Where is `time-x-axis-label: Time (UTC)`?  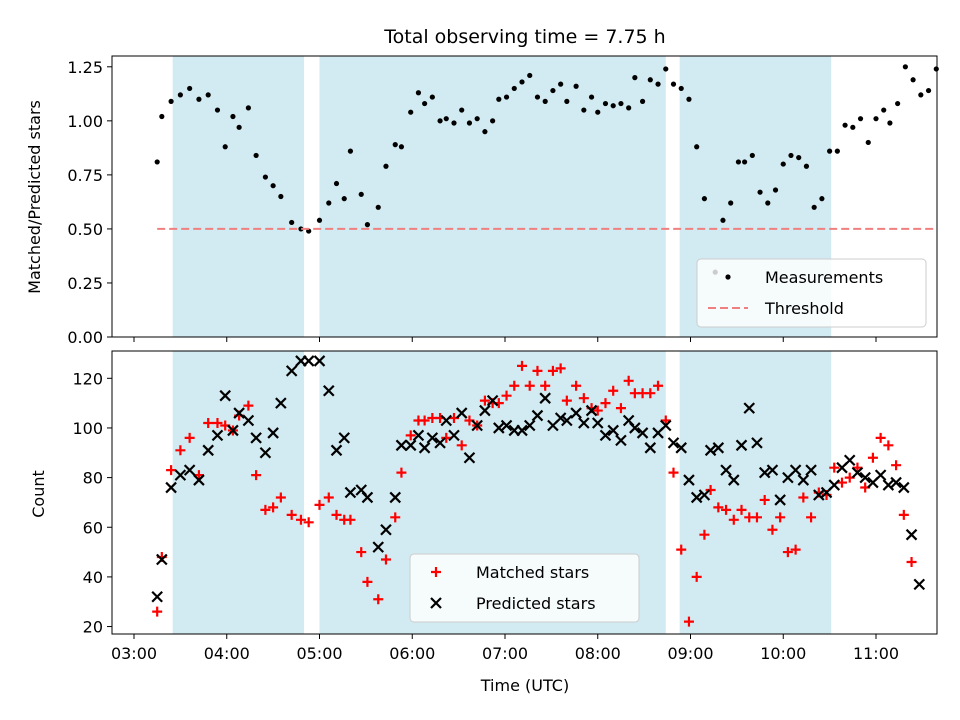
time-x-axis-label: Time (UTC) is located at coordinates (524, 685).